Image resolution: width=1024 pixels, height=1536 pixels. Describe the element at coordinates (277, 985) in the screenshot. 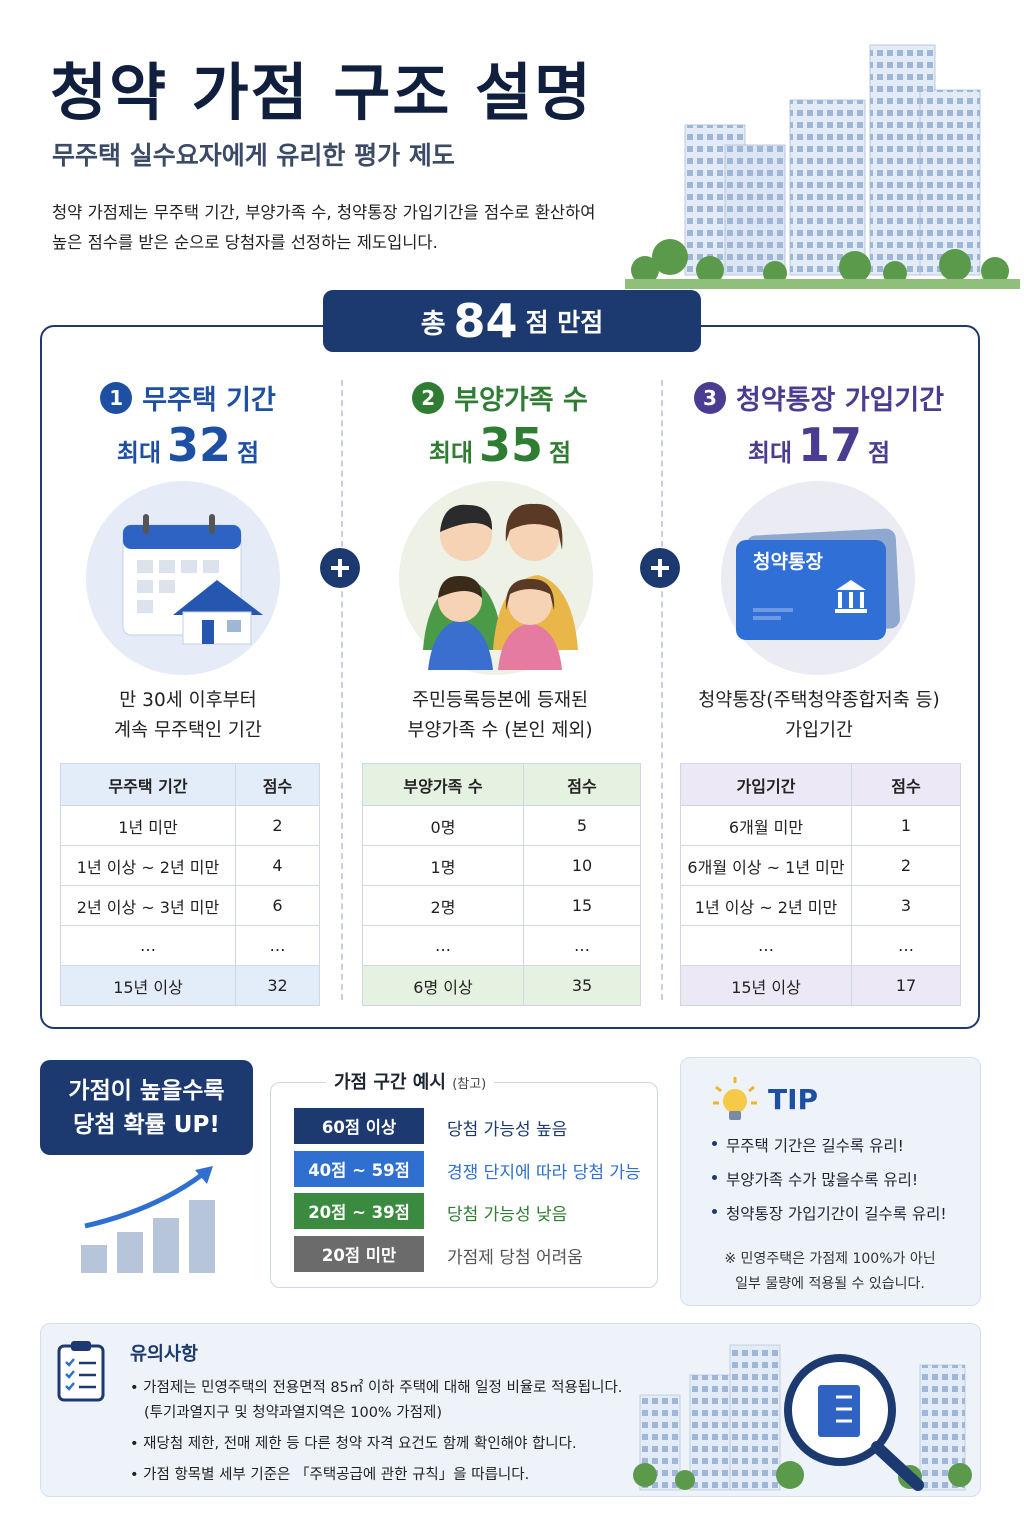

I see `table-cell: 32` at that location.